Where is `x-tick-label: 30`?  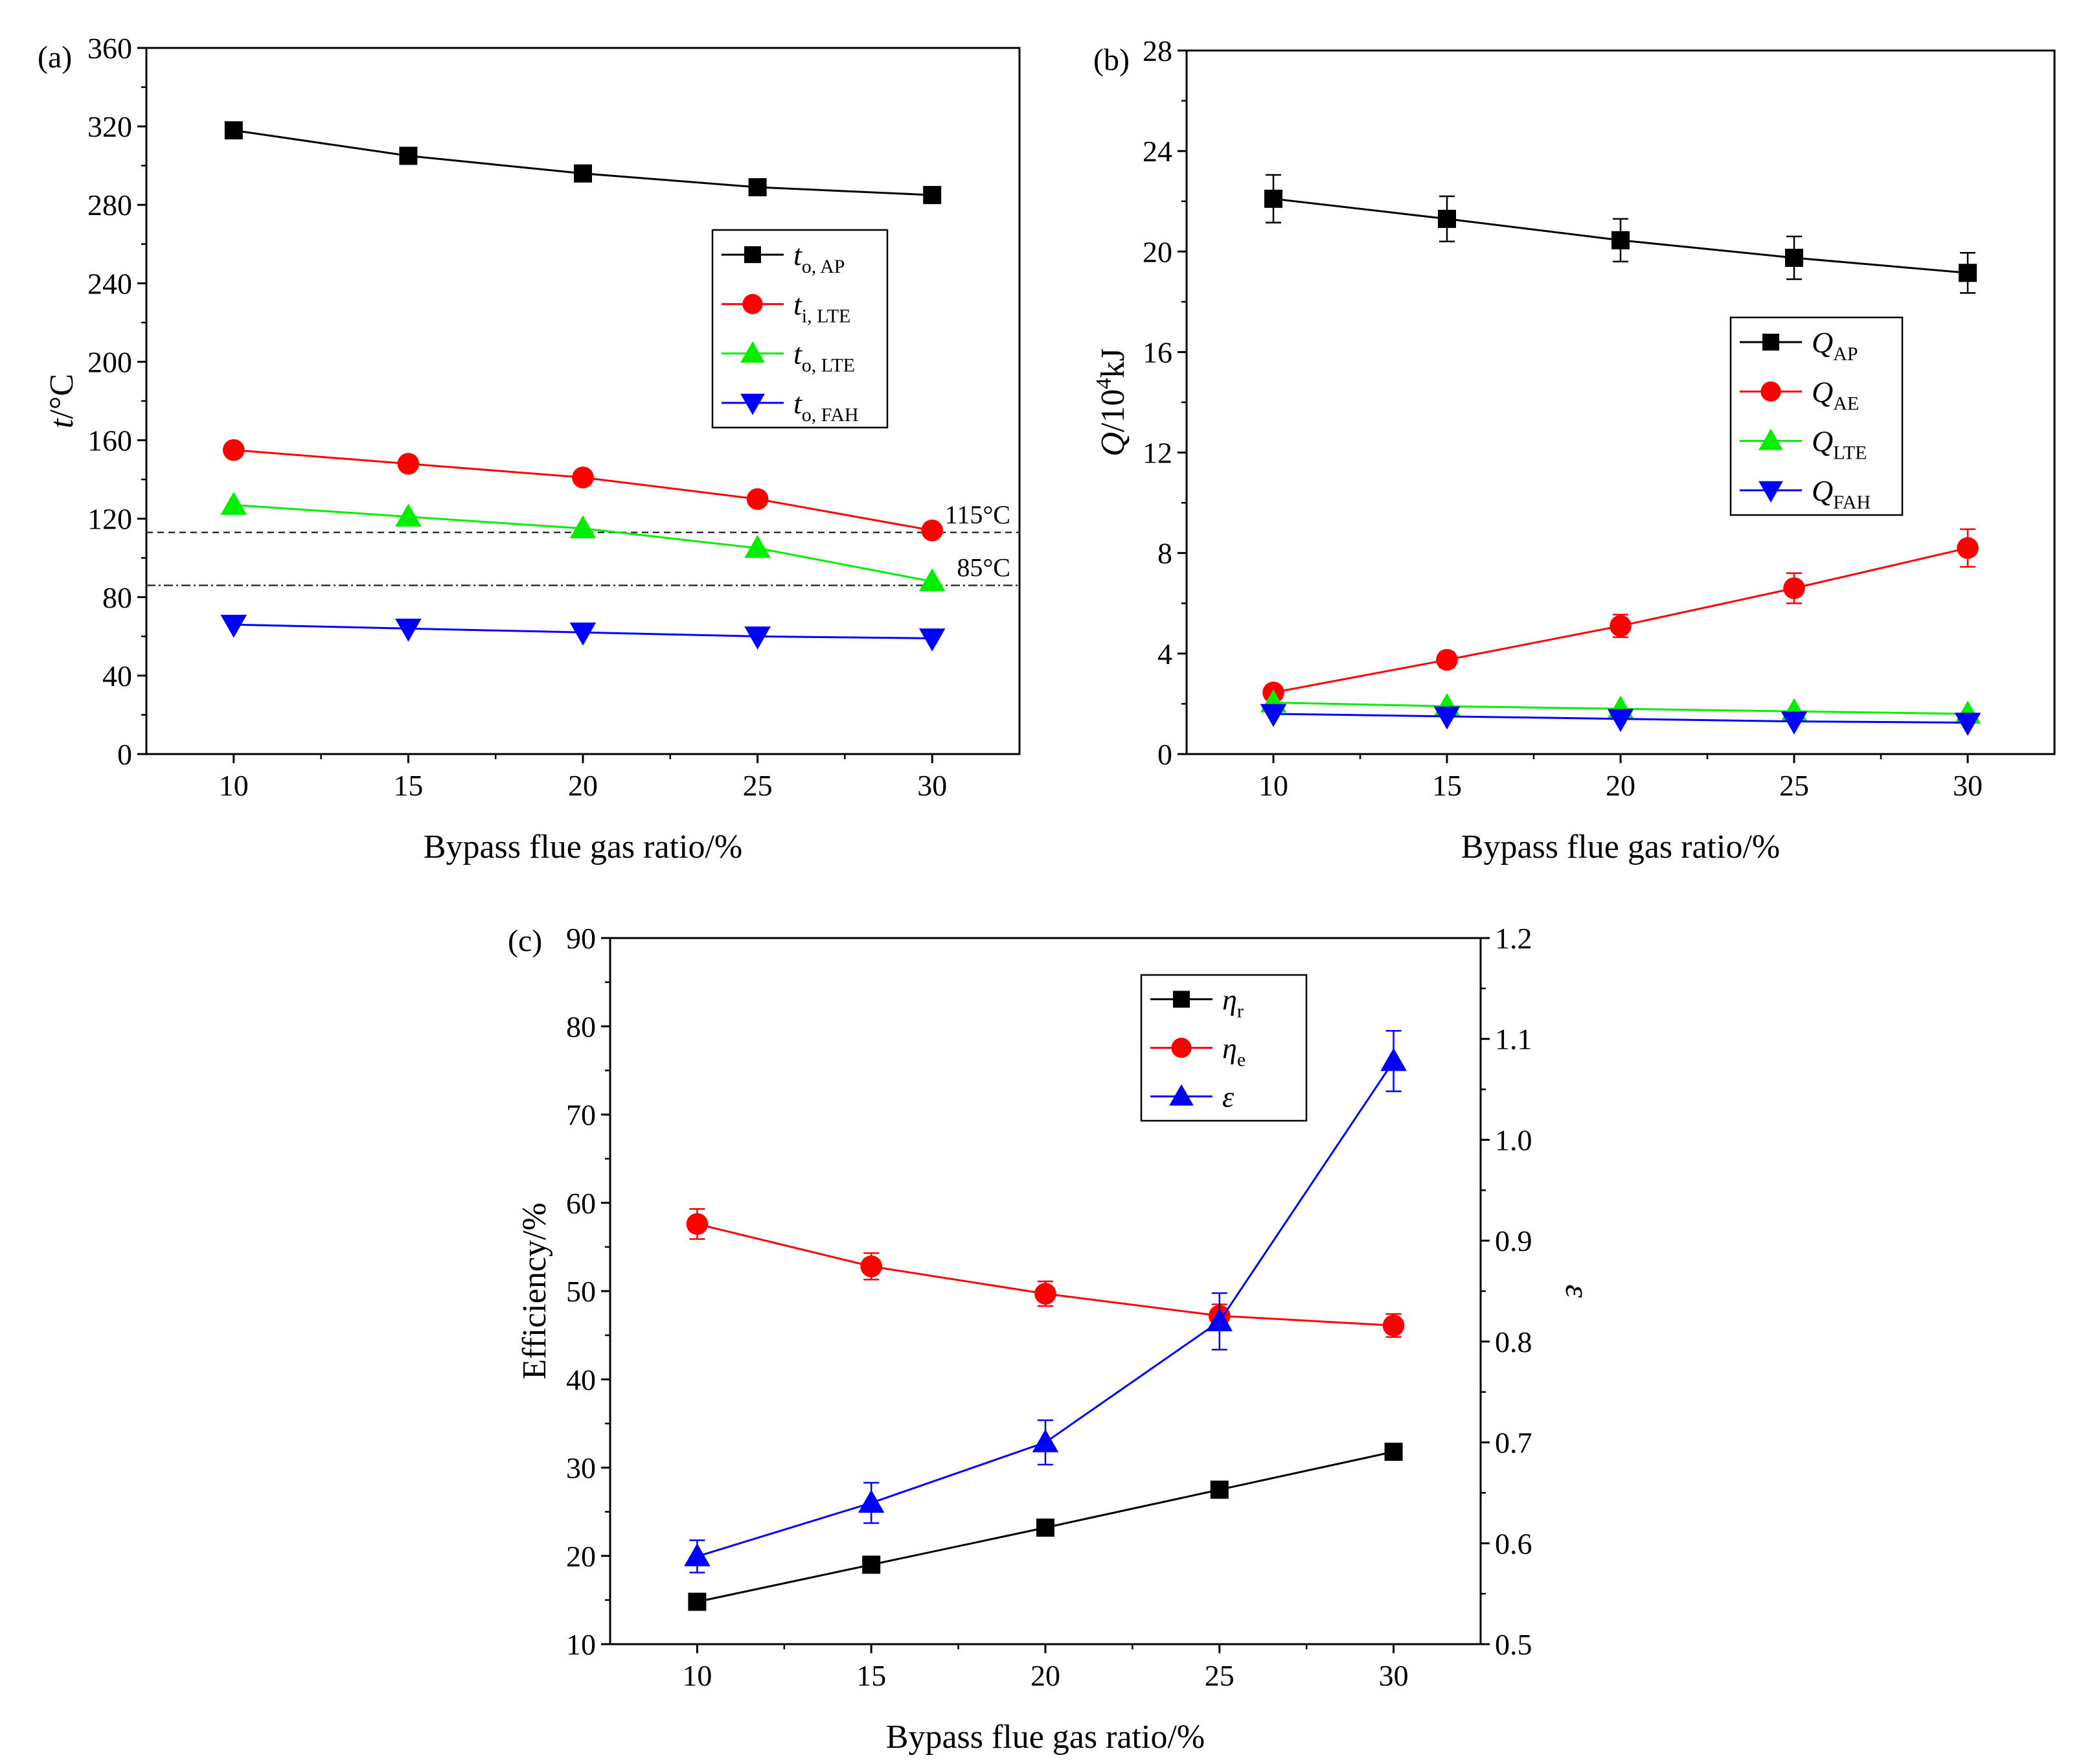 x-tick-label: 30 is located at coordinates (1394, 1675).